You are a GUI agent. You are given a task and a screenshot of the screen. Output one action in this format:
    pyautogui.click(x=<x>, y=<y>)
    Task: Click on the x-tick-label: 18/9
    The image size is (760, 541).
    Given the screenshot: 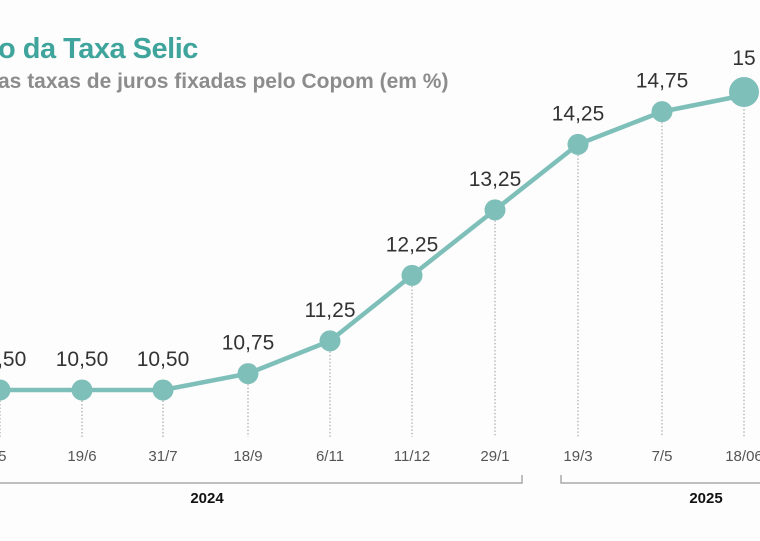 What is the action you would take?
    pyautogui.click(x=247, y=456)
    